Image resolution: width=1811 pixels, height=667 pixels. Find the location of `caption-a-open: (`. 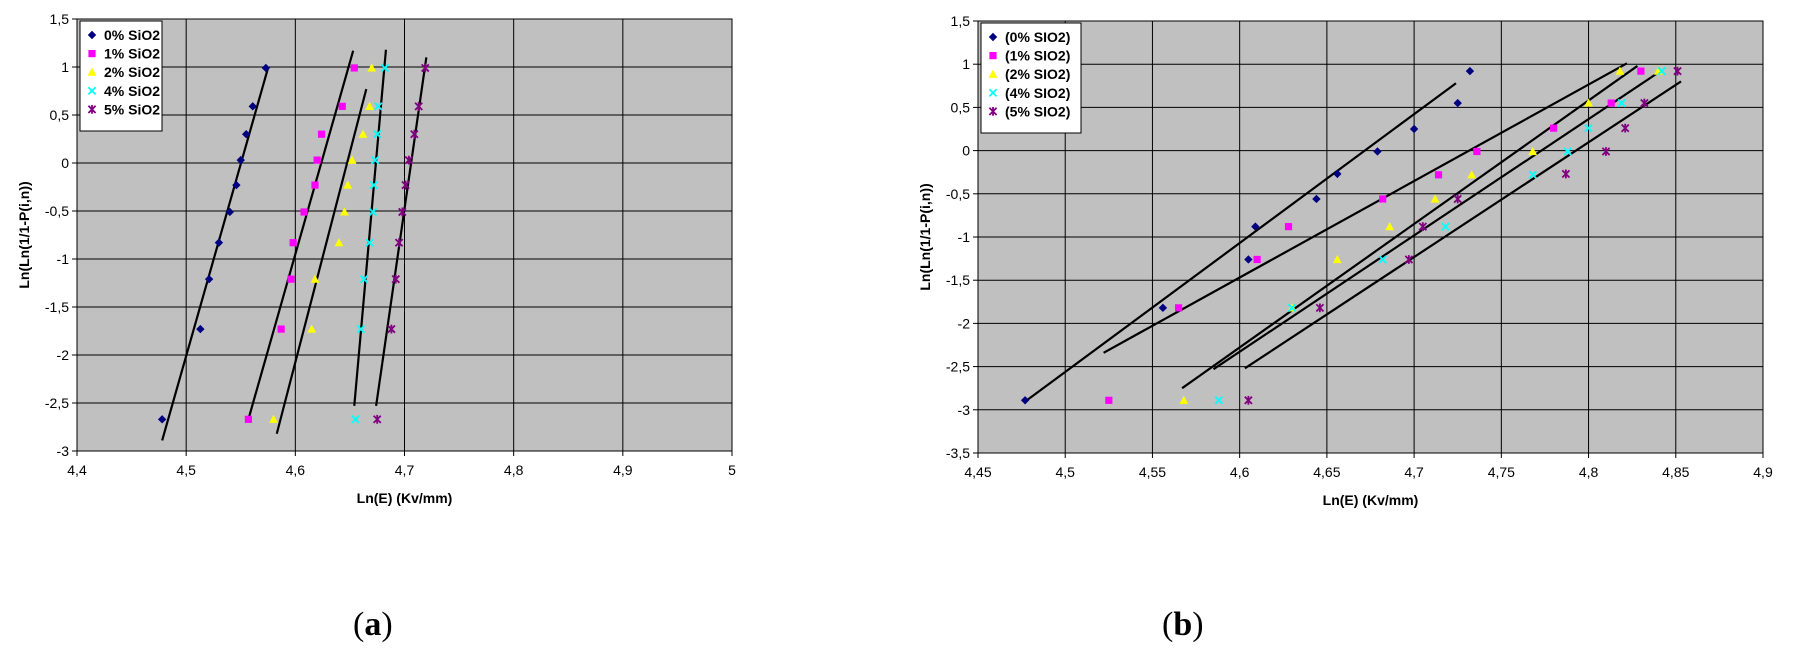

caption-a-open: ( is located at coordinates (359, 624).